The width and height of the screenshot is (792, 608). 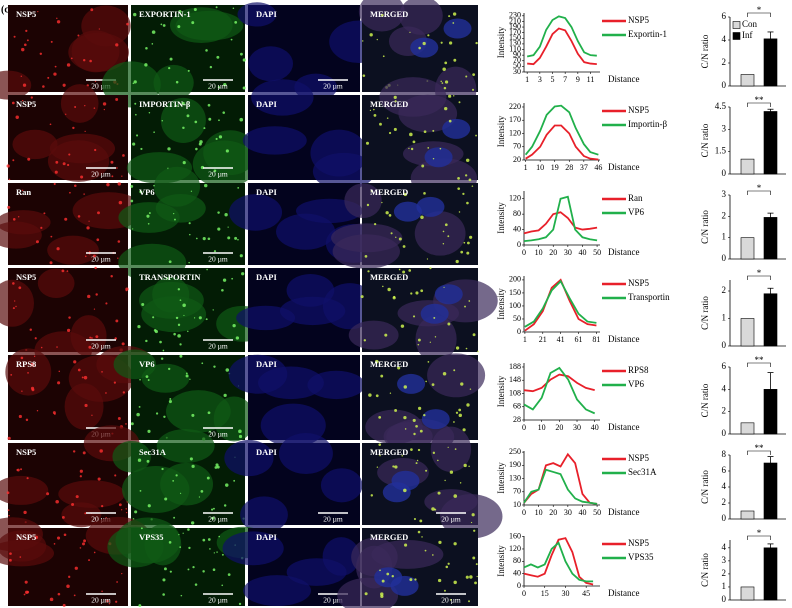 I want to click on x-tick-label: 37, so click(x=584, y=167).